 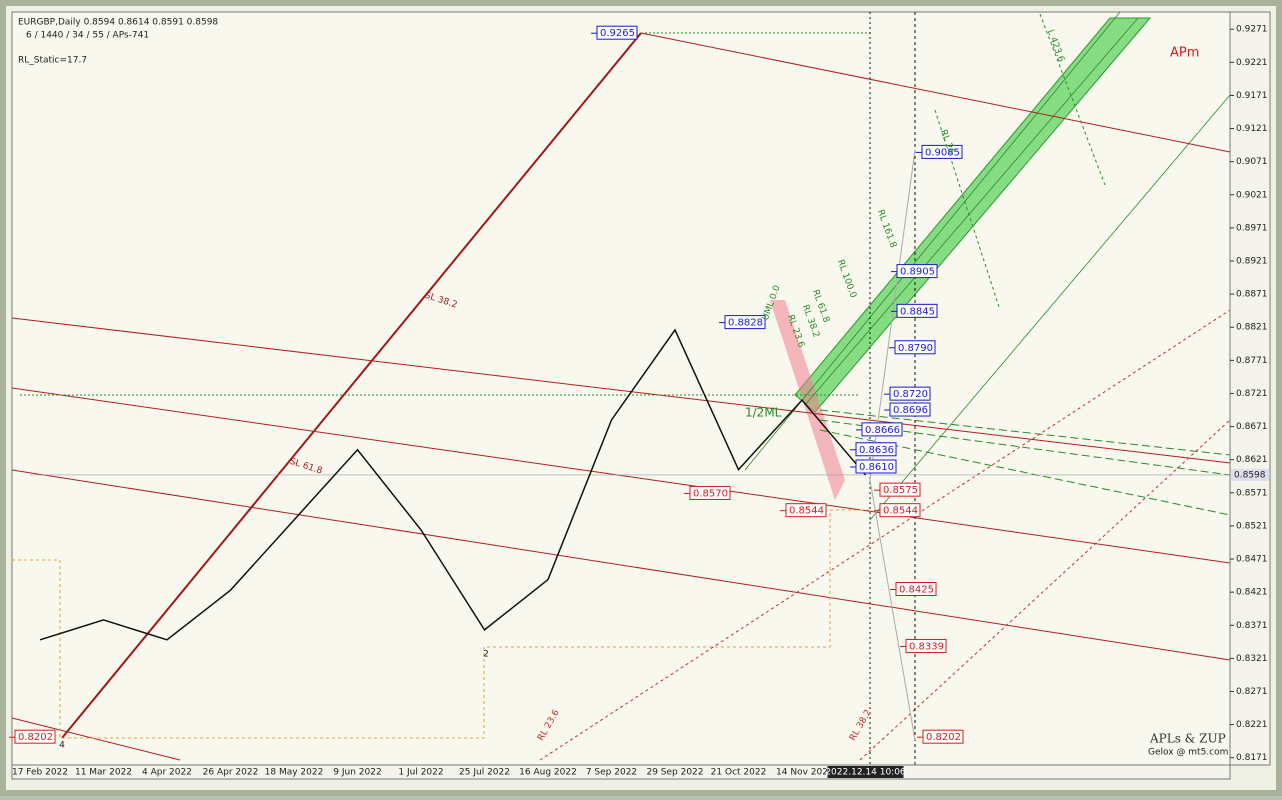 What do you see at coordinates (1252, 758) in the screenshot?
I see `y-tick-label: 0.8171` at bounding box center [1252, 758].